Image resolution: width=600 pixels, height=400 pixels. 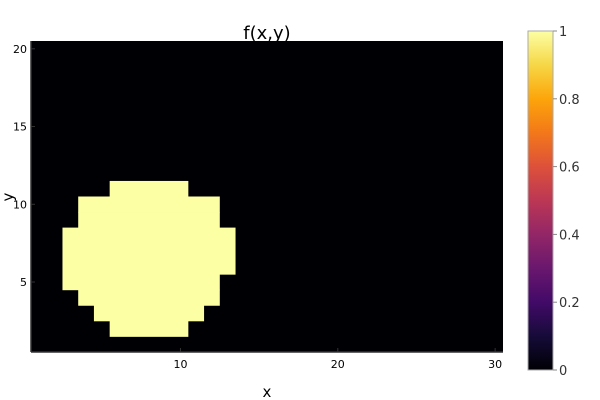 What do you see at coordinates (180, 364) in the screenshot?
I see `x-tick-label: 10` at bounding box center [180, 364].